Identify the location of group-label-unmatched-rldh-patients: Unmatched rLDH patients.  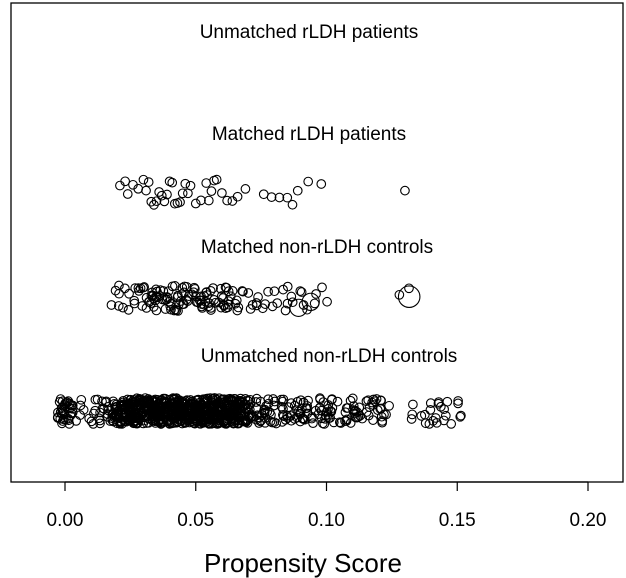
(309, 32).